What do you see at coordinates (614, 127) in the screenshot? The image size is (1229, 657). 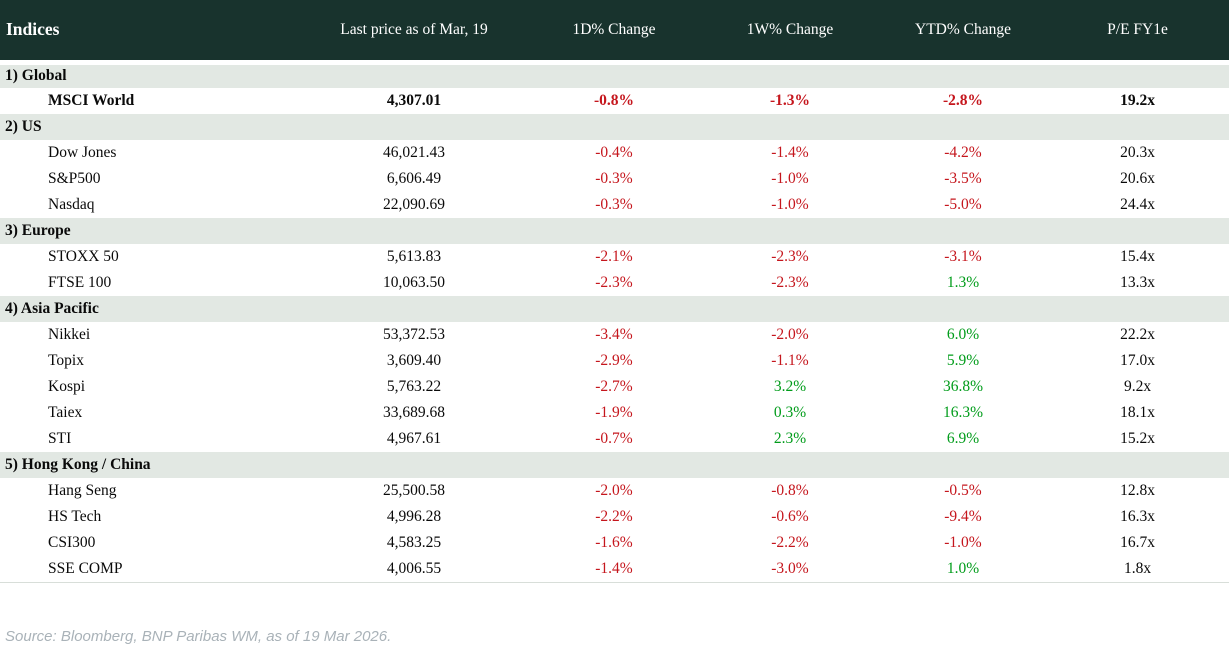 I see `section-label: 2) US` at bounding box center [614, 127].